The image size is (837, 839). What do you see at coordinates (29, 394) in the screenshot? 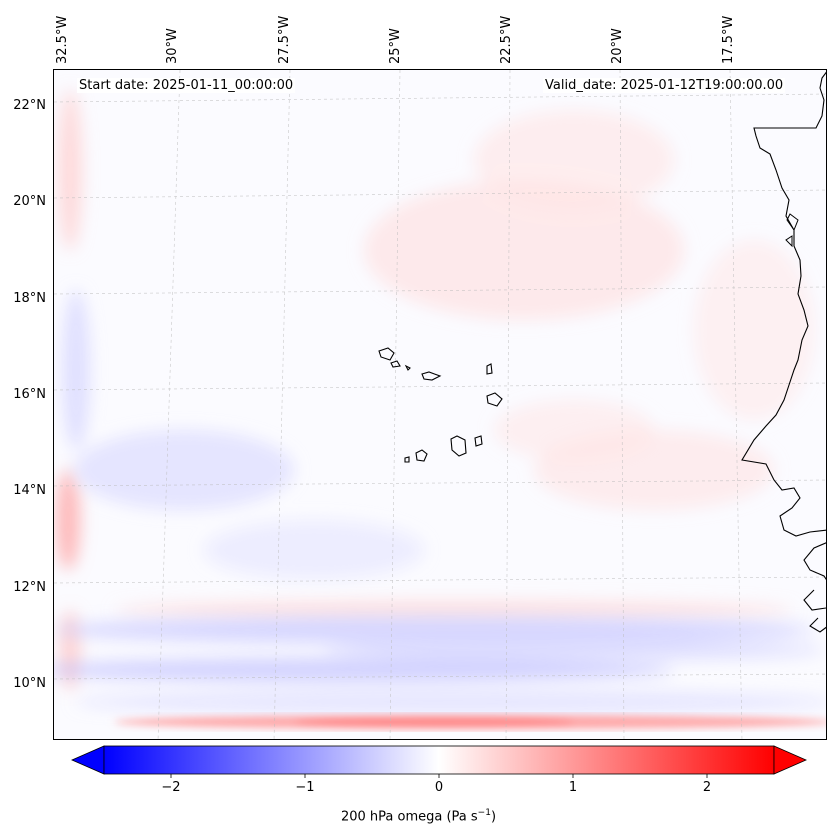
I see `lat-label-16n: 16°N` at bounding box center [29, 394].